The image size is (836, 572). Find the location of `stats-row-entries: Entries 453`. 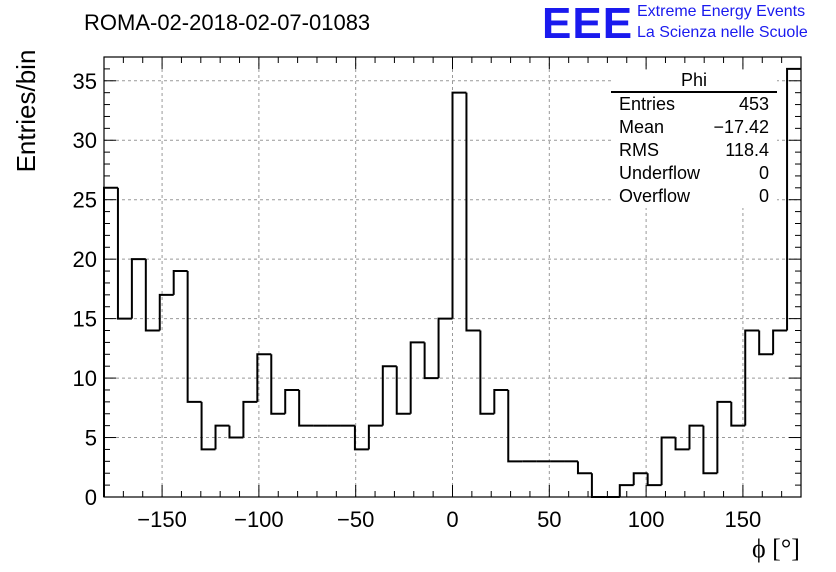

stats-row-entries: Entries 453 is located at coordinates (694, 104).